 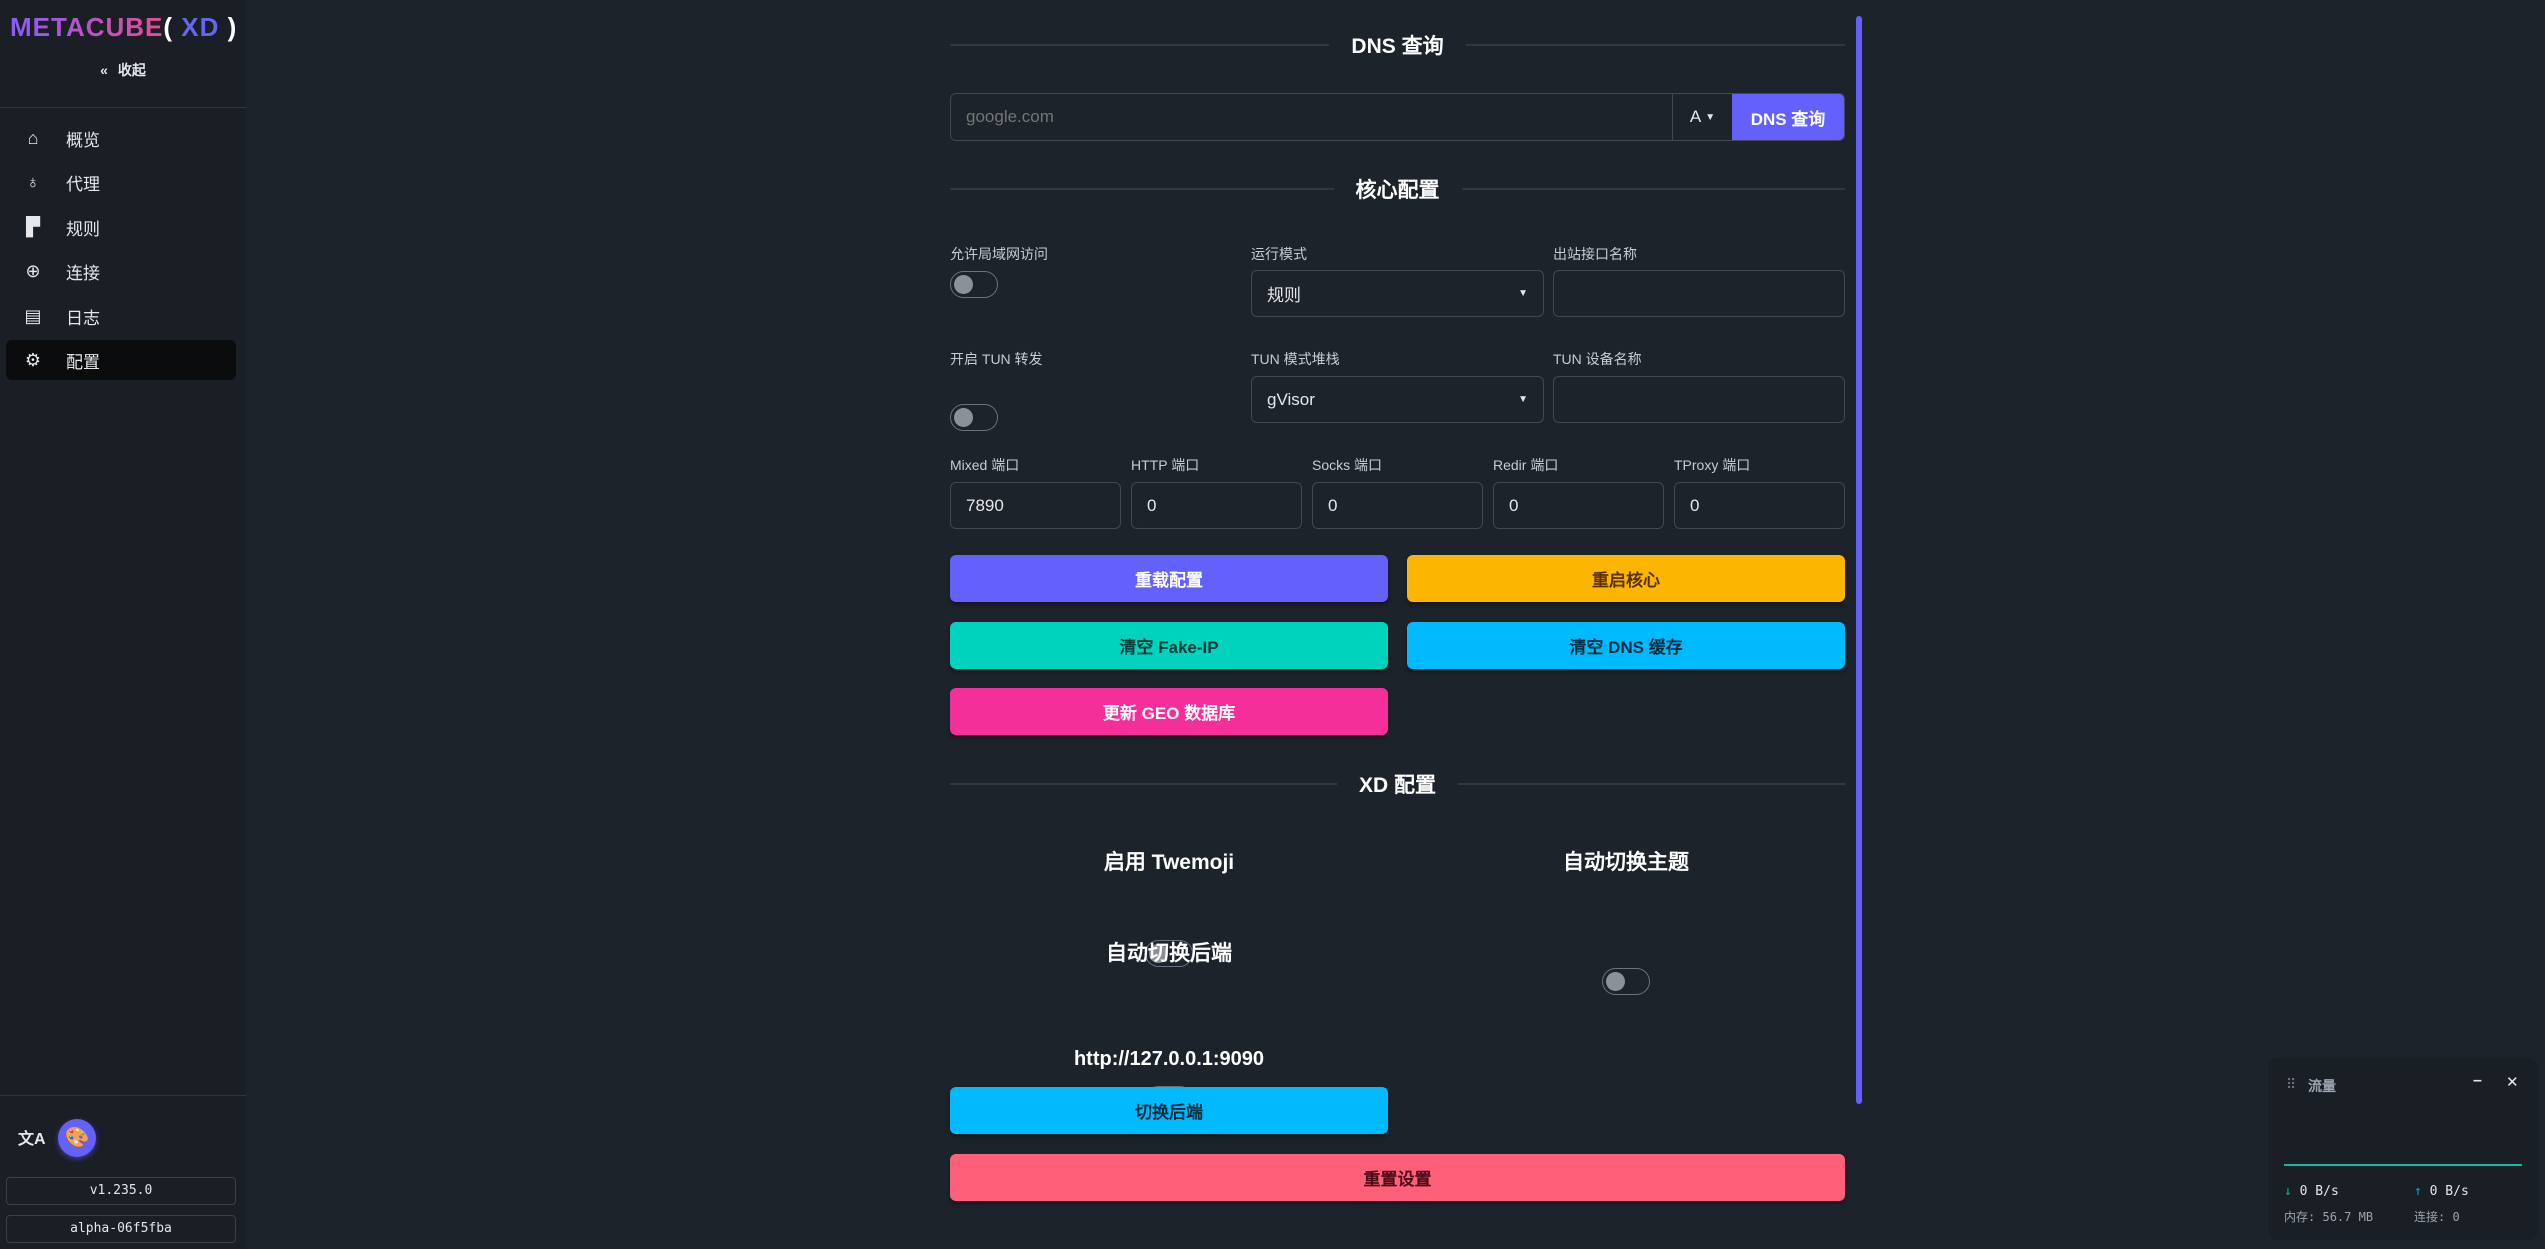 What do you see at coordinates (2403, 1165) in the screenshot?
I see `traffic-chart` at bounding box center [2403, 1165].